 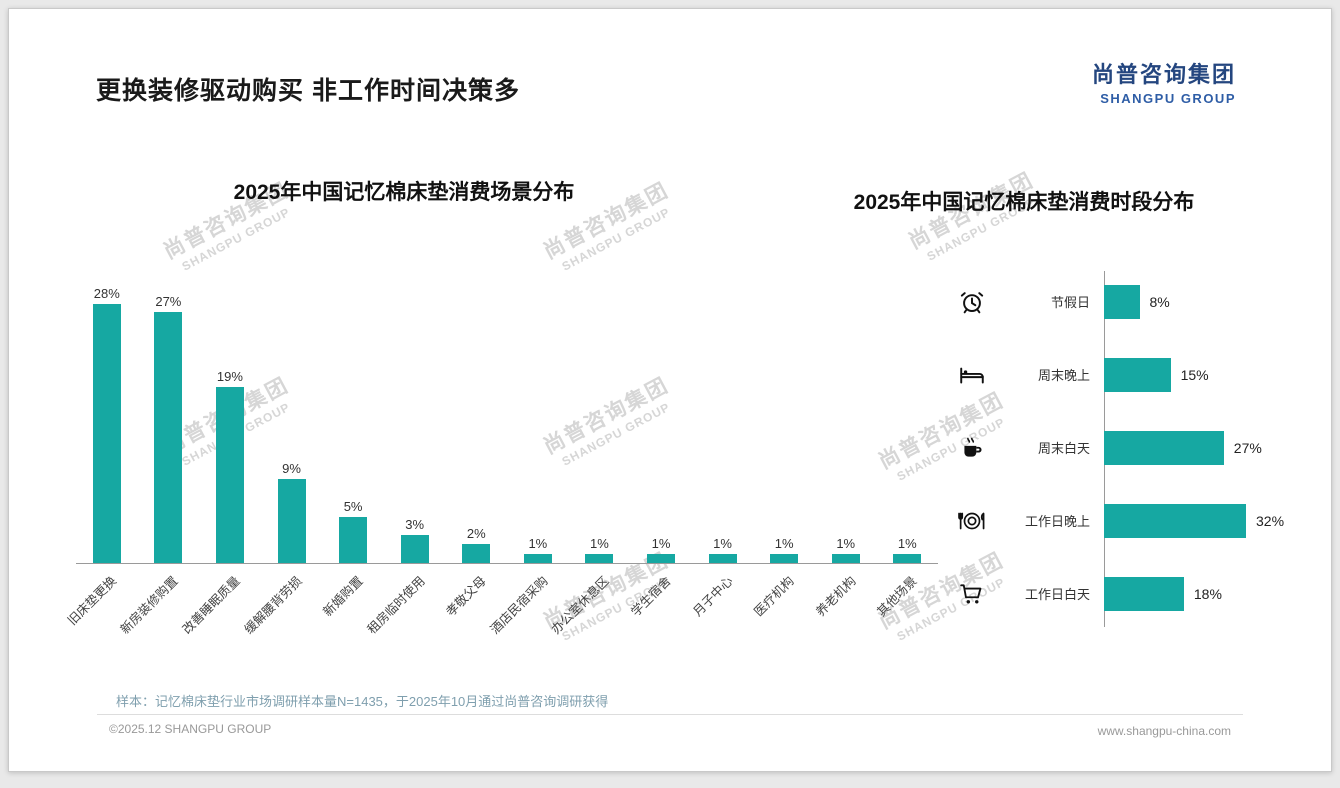 What do you see at coordinates (92, 600) in the screenshot?
I see `category-label: 旧床垫更换` at bounding box center [92, 600].